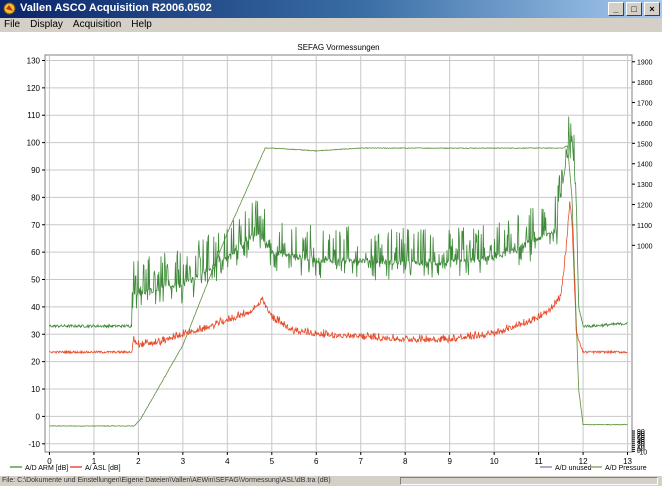  What do you see at coordinates (645, 206) in the screenshot?
I see `y2-tick-label: 1200` at bounding box center [645, 206].